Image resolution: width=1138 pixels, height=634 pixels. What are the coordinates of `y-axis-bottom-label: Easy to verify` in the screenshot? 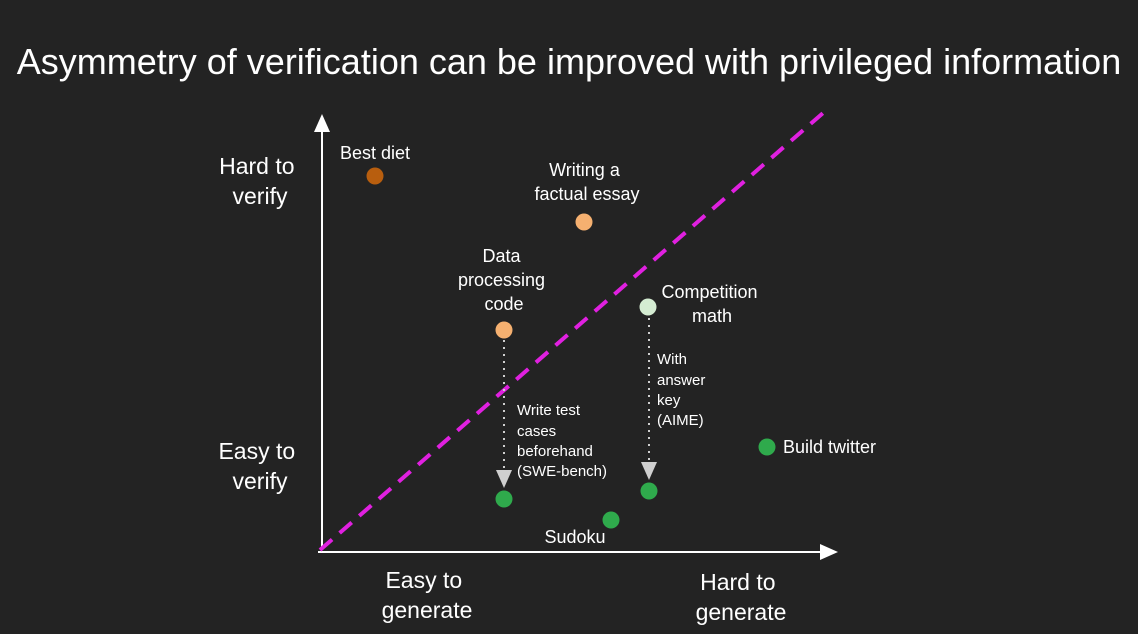 It's located at (259, 466).